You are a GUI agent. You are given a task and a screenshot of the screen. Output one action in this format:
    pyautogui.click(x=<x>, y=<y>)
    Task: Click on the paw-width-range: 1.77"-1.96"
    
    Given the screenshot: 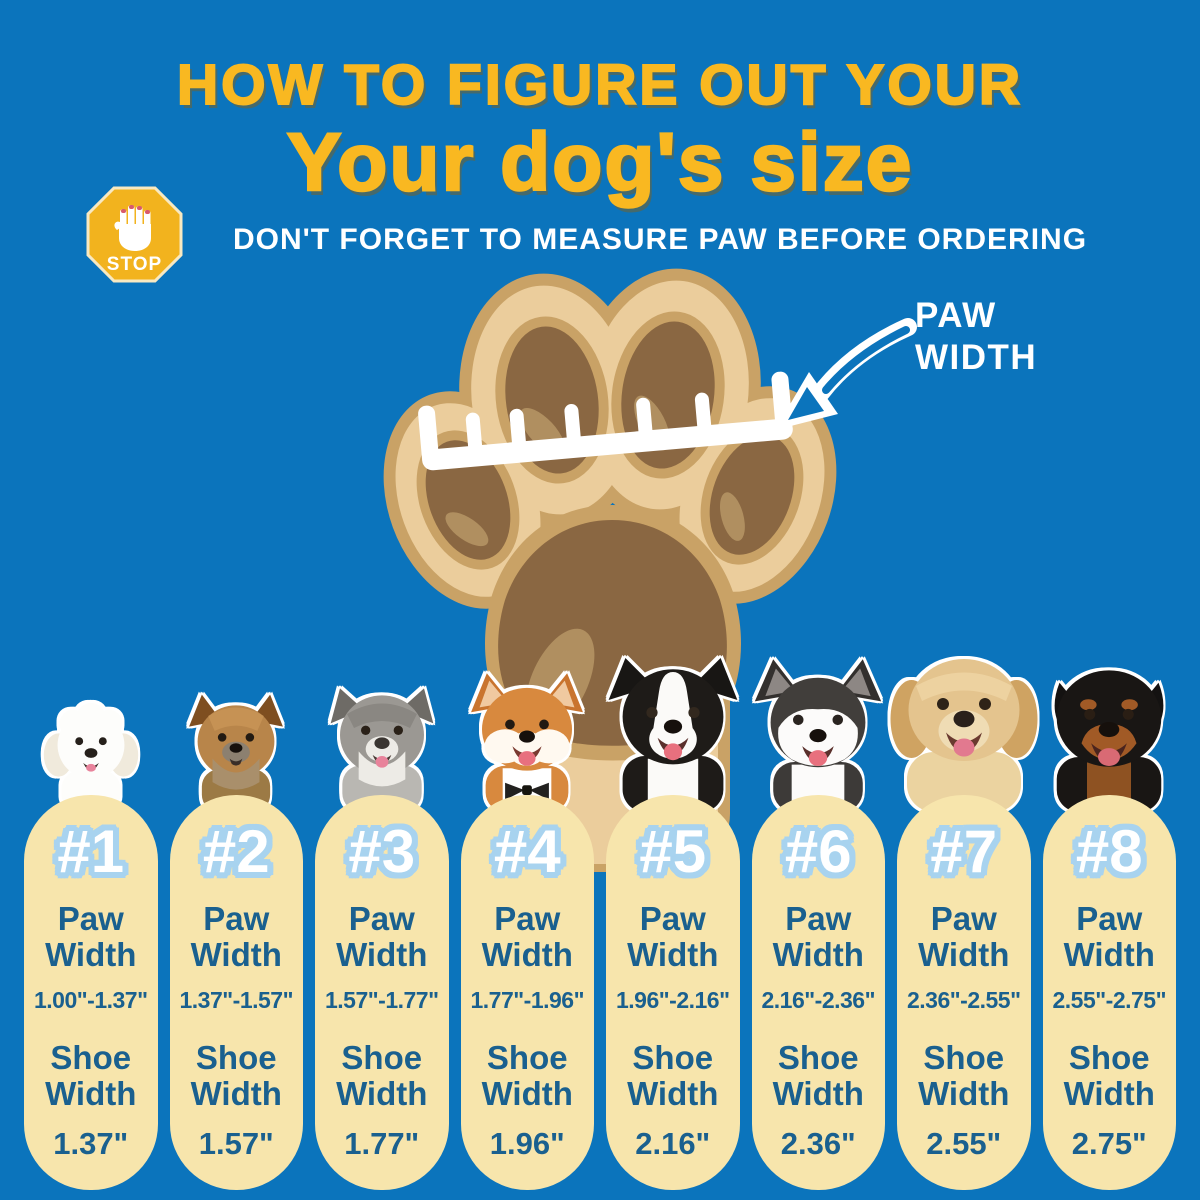 What is the action you would take?
    pyautogui.click(x=527, y=1000)
    